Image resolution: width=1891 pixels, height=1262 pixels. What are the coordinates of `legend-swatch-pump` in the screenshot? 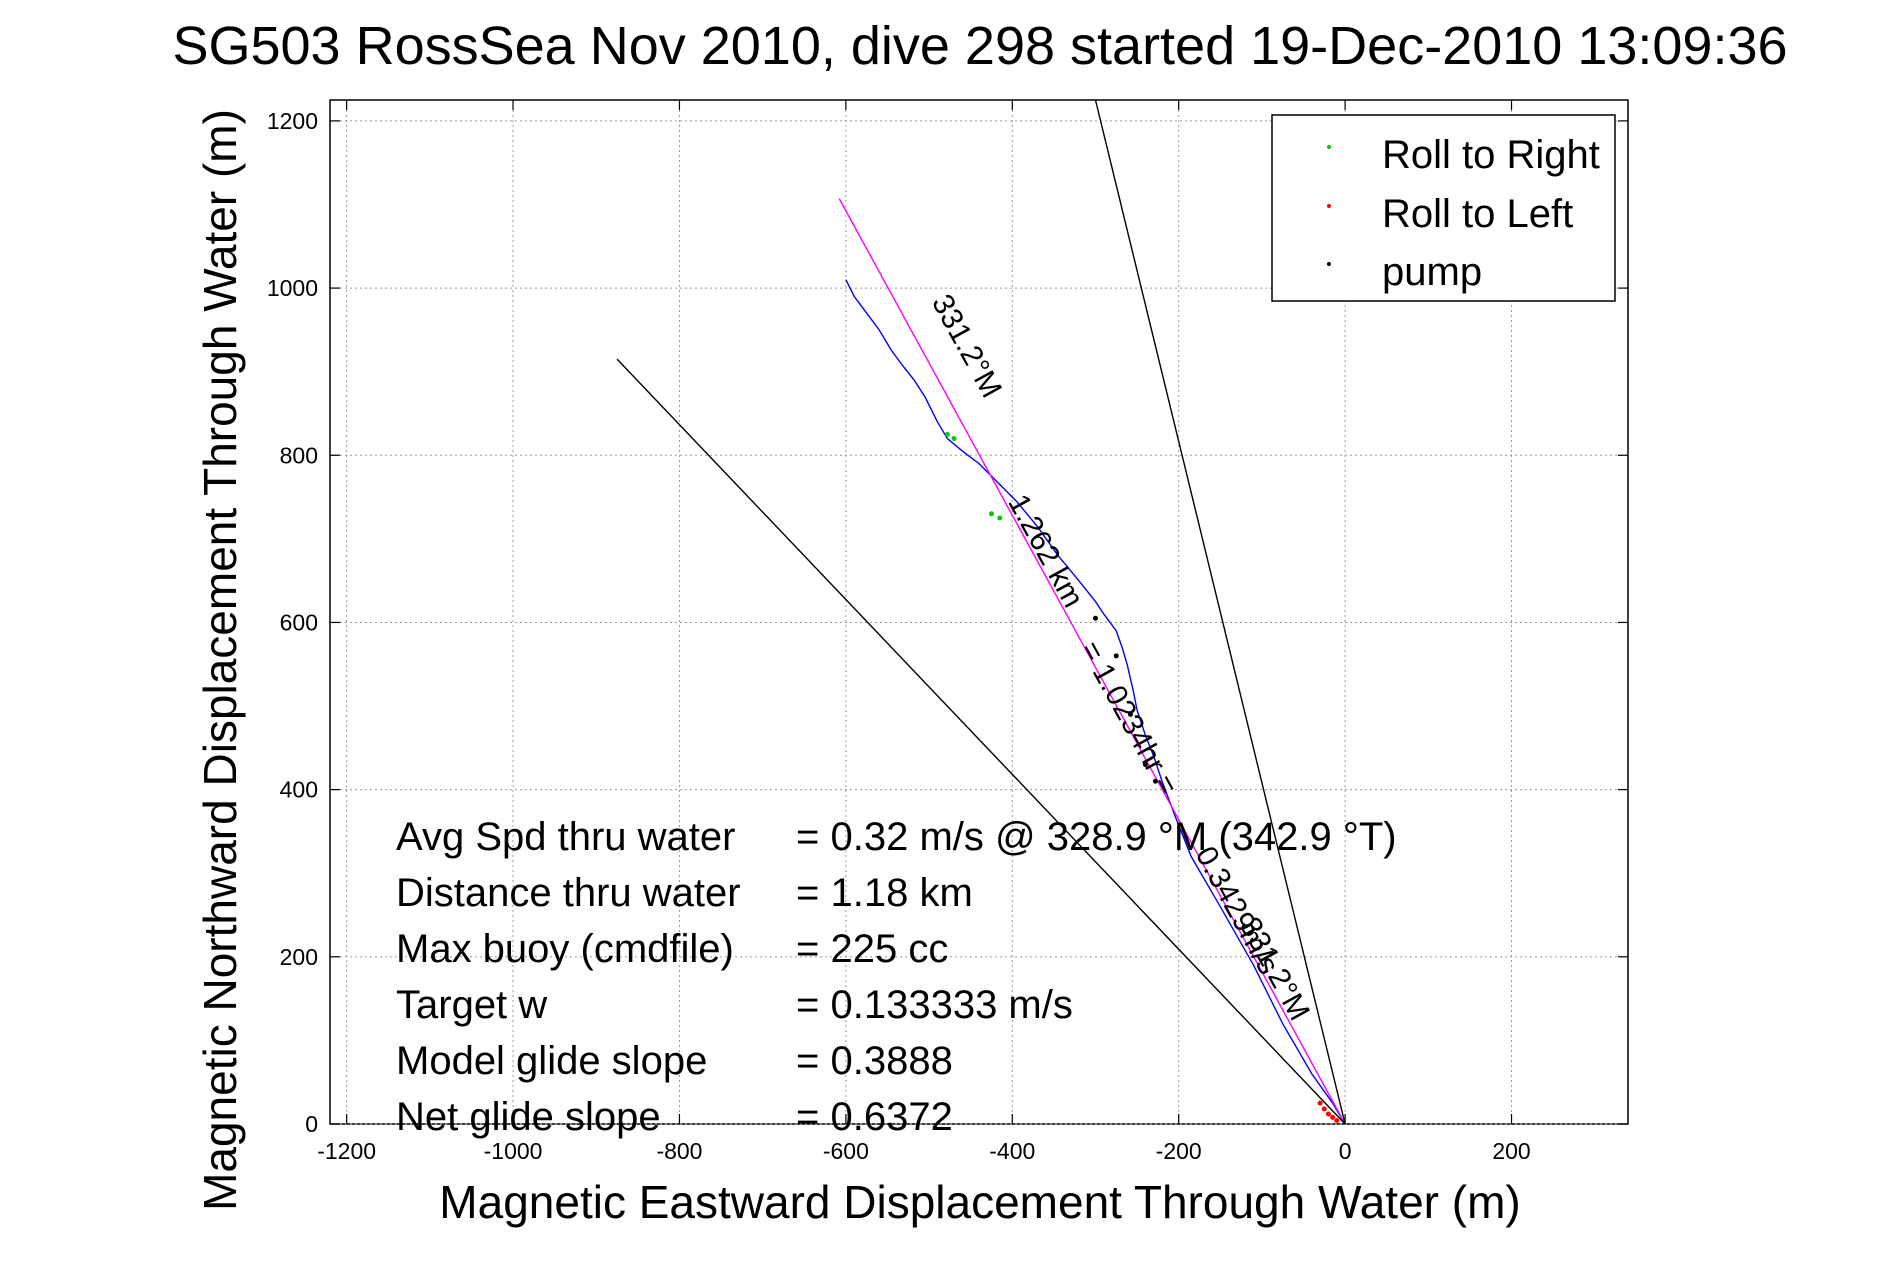 It's located at (1329, 264).